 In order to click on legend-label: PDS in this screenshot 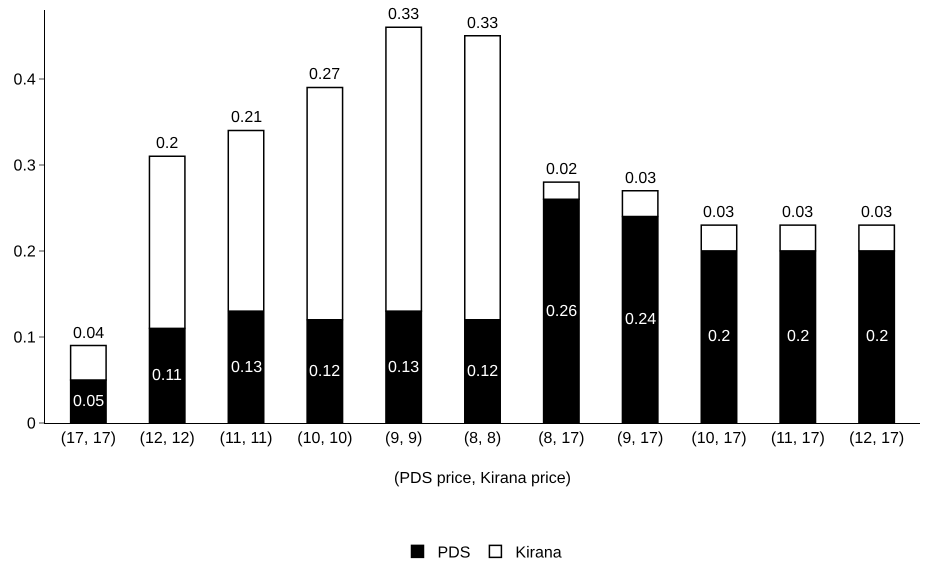, I will do `click(454, 553)`.